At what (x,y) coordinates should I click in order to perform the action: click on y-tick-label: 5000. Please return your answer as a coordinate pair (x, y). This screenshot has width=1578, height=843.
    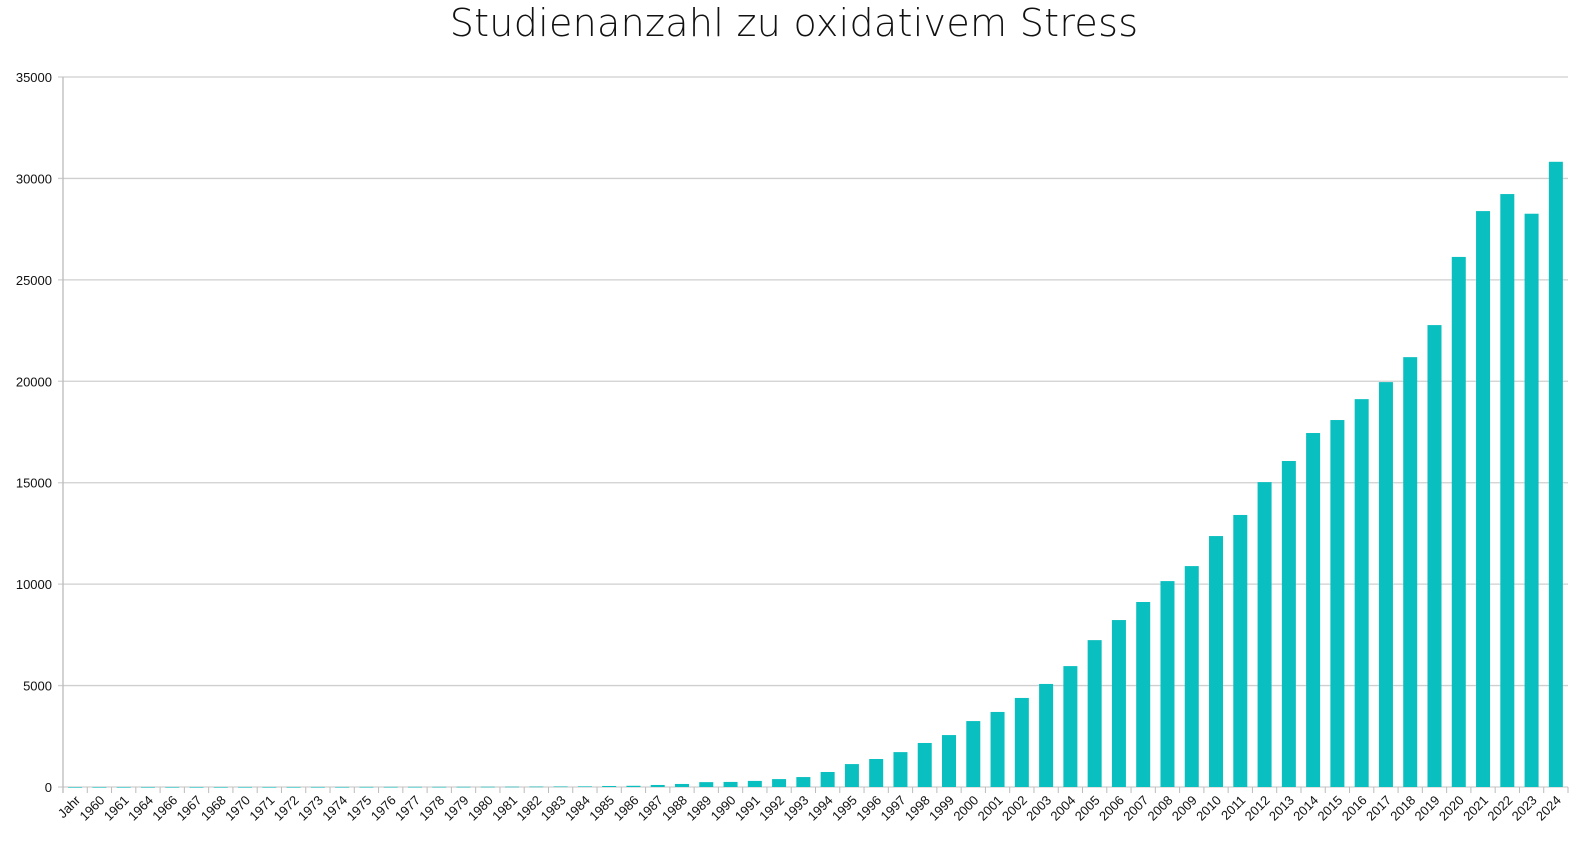
    Looking at the image, I should click on (37, 686).